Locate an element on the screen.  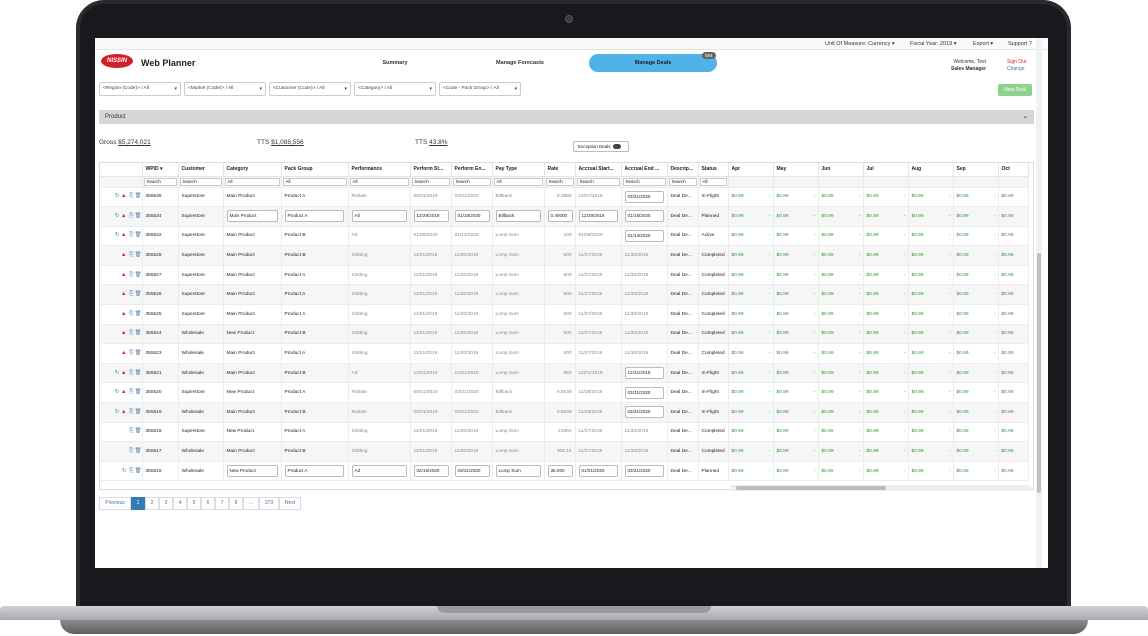
column-header: Jun is located at coordinates (841, 170).